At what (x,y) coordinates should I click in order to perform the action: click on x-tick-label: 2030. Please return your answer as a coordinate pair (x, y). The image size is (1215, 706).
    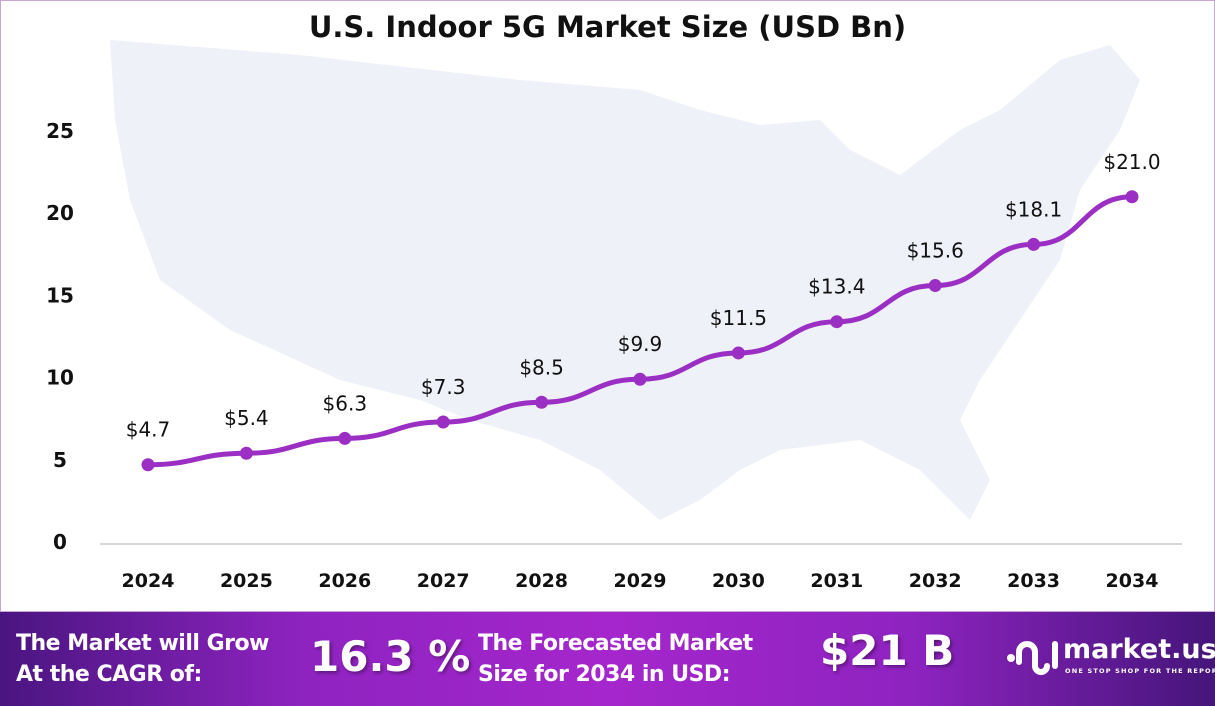
    Looking at the image, I should click on (738, 581).